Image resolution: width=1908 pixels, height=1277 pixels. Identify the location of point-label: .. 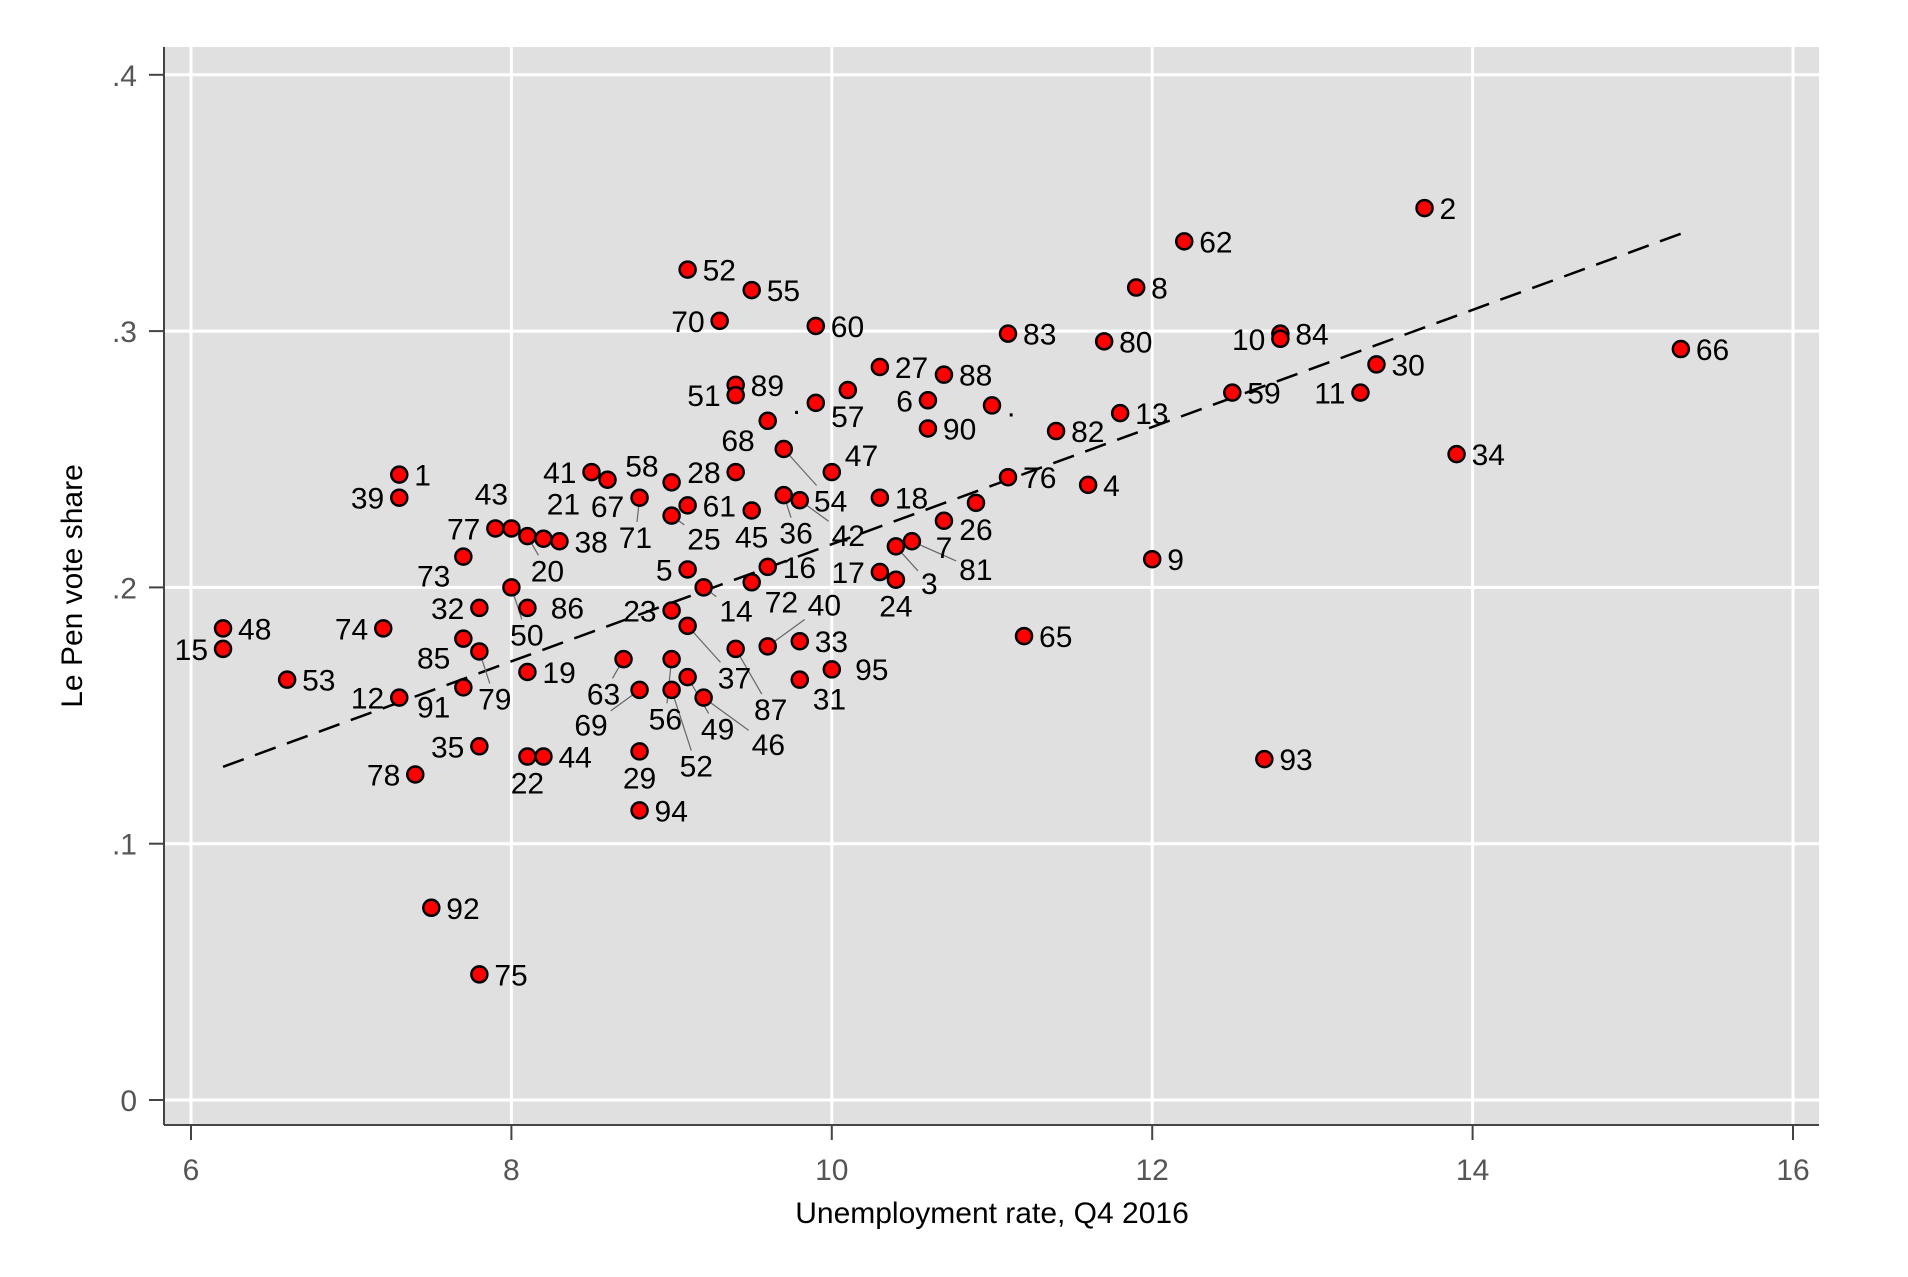
(796, 404).